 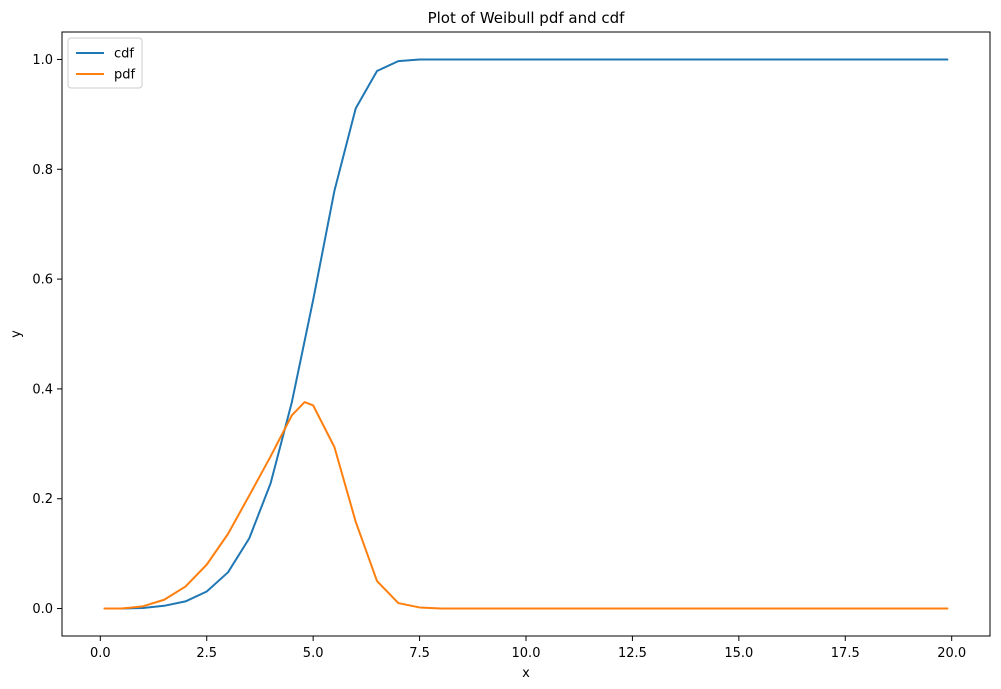 What do you see at coordinates (42, 170) in the screenshot?
I see `y-tick-label: 0.8` at bounding box center [42, 170].